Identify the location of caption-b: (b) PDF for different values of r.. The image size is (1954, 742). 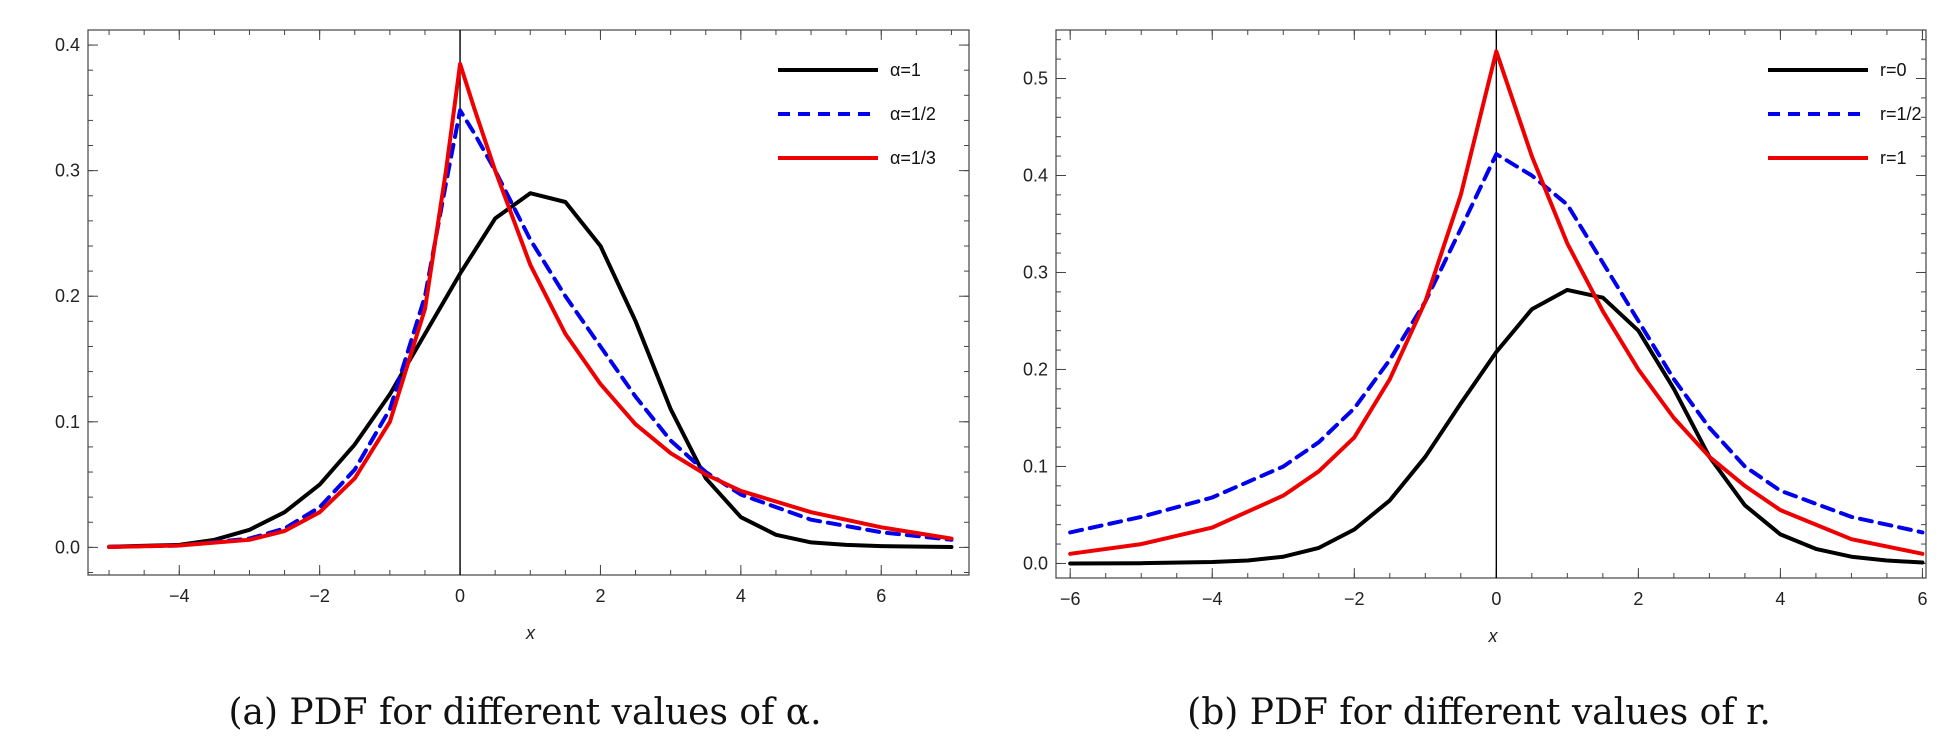
(1479, 712).